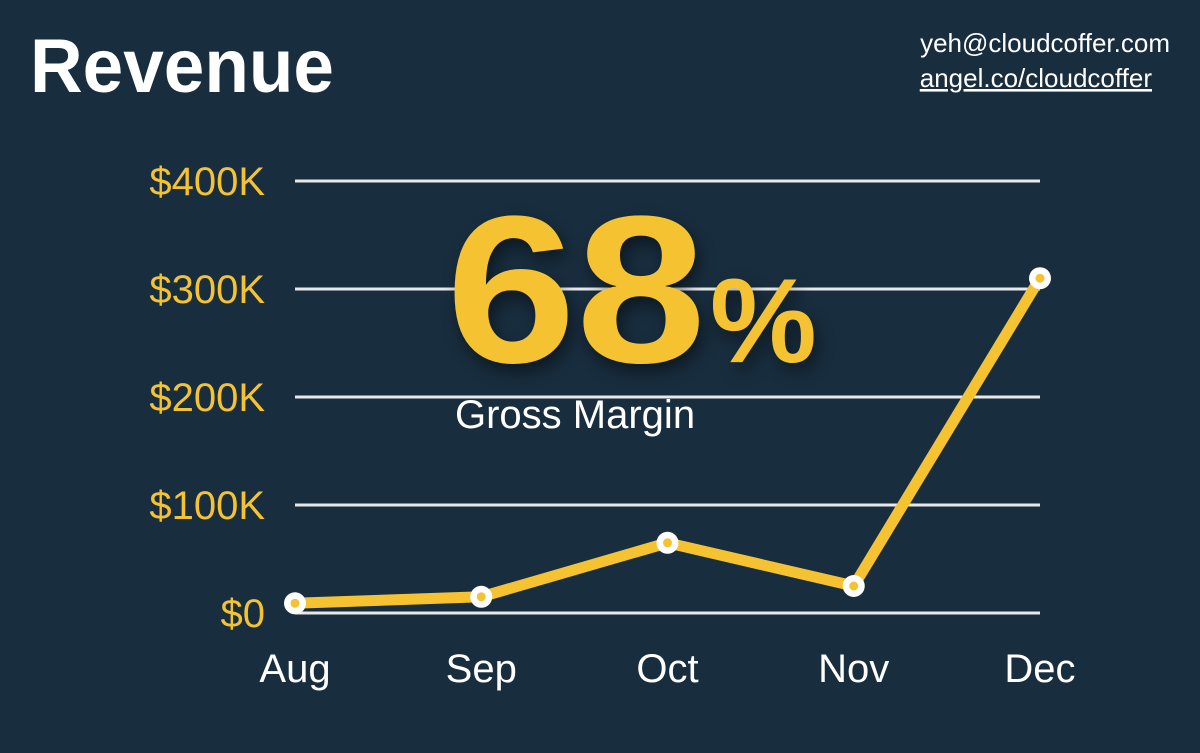 The image size is (1200, 753). What do you see at coordinates (207, 182) in the screenshot?
I see `y-tick-label: $400K` at bounding box center [207, 182].